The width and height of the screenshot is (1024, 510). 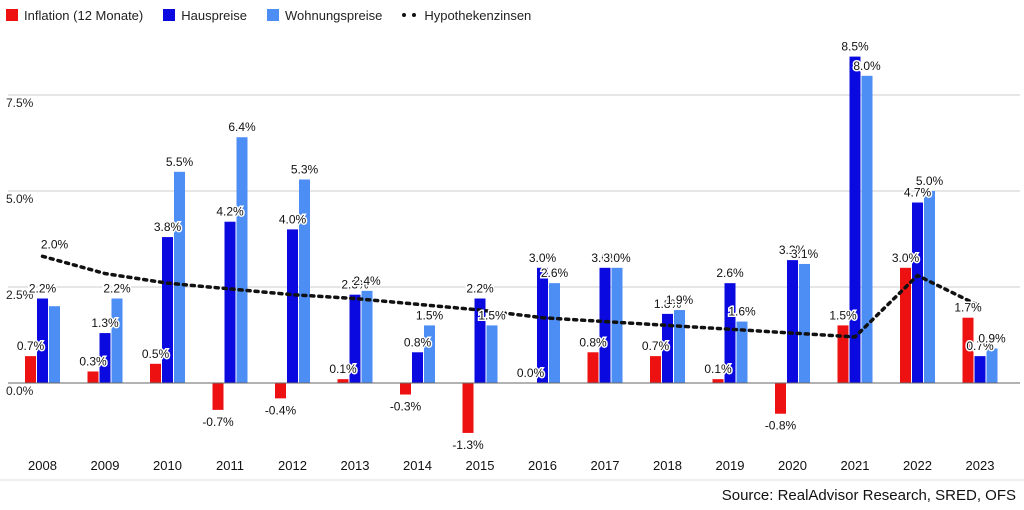 I want to click on data-label: -0.8%, so click(x=781, y=426).